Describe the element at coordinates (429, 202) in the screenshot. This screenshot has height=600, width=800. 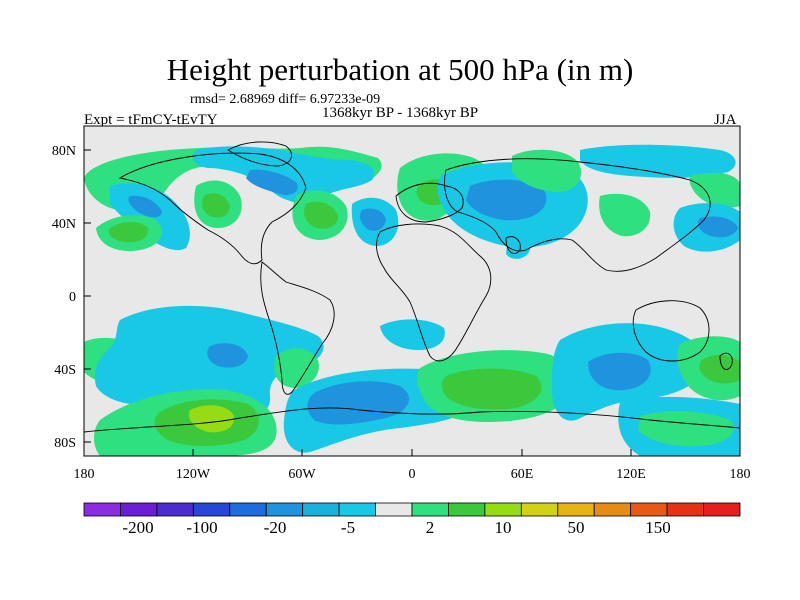
I see `coastline-europe` at that location.